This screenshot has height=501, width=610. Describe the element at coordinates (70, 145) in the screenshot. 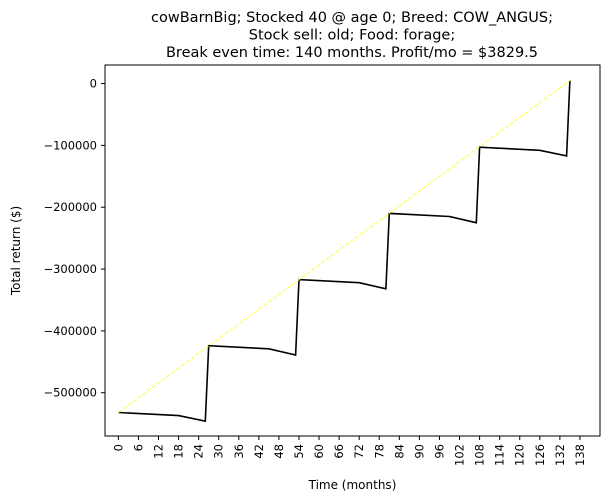

I see `y-tick-label: −100000` at that location.